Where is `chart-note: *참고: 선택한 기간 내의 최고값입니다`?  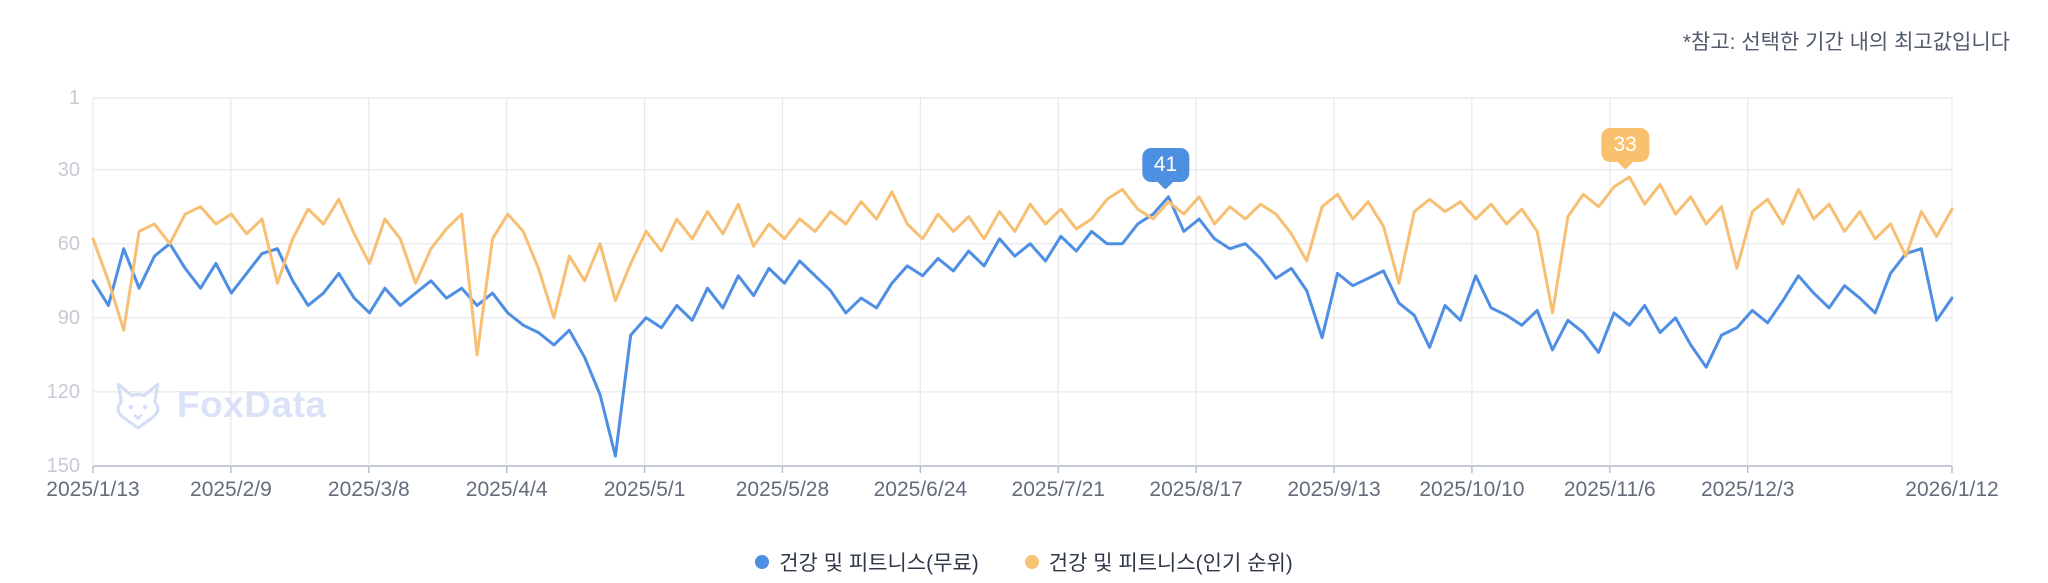
chart-note: *참고: 선택한 기간 내의 최고값입니다 is located at coordinates (1846, 42).